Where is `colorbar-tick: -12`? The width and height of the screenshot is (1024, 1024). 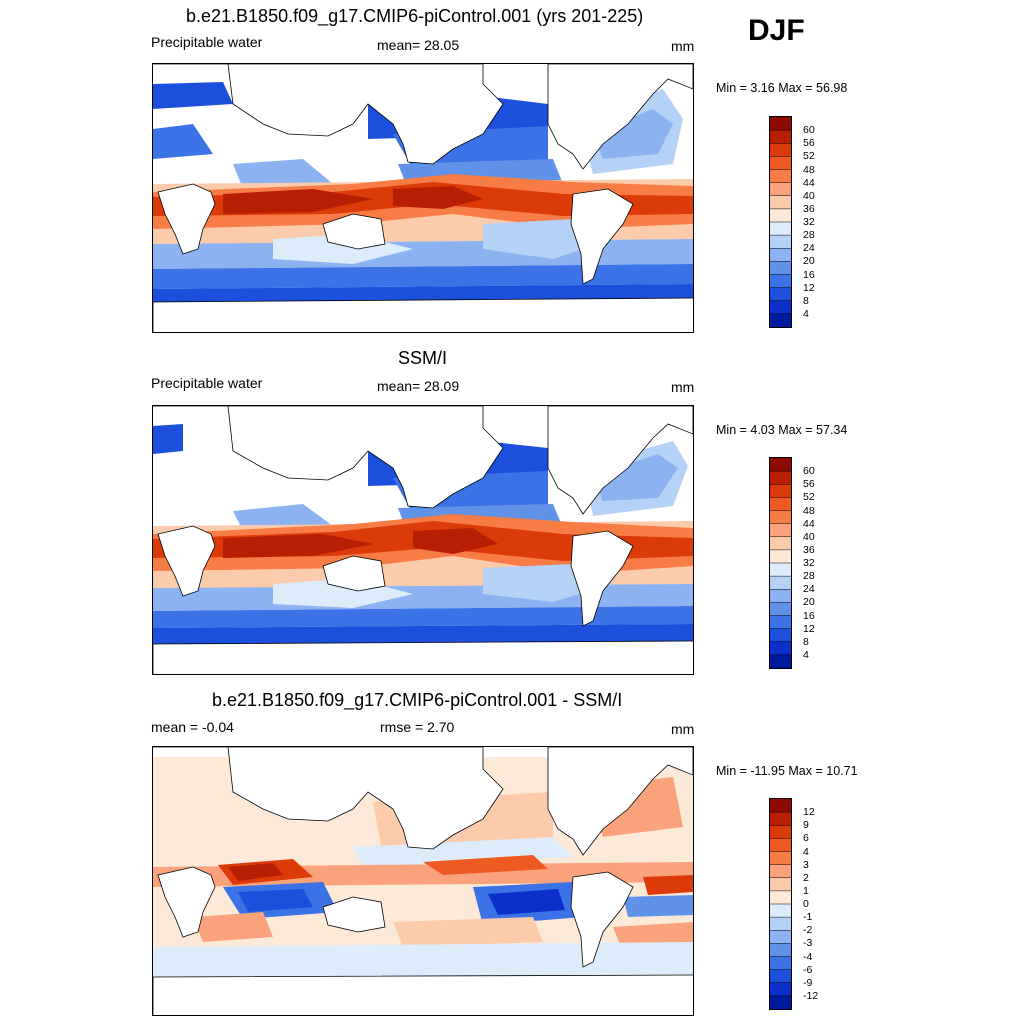
colorbar-tick: -12 is located at coordinates (811, 995).